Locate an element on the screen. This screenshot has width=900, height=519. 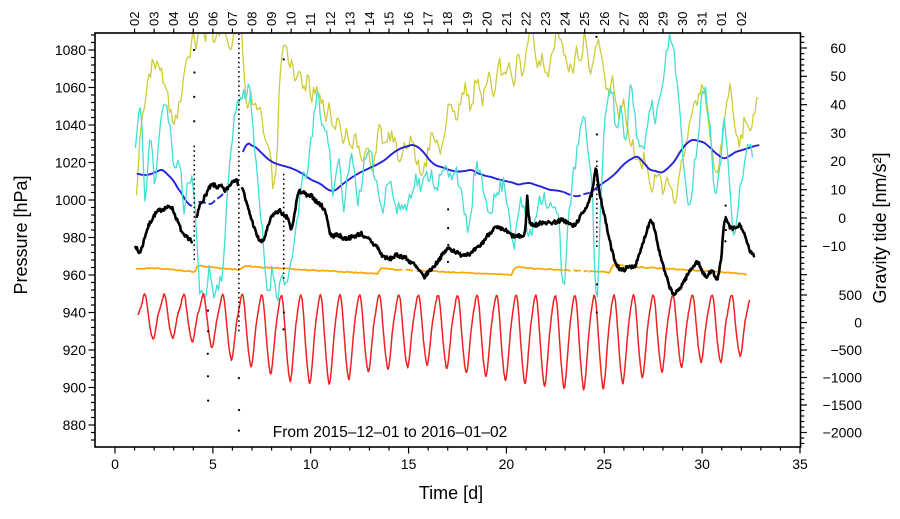
svg-text: 40 is located at coordinates (838, 104).